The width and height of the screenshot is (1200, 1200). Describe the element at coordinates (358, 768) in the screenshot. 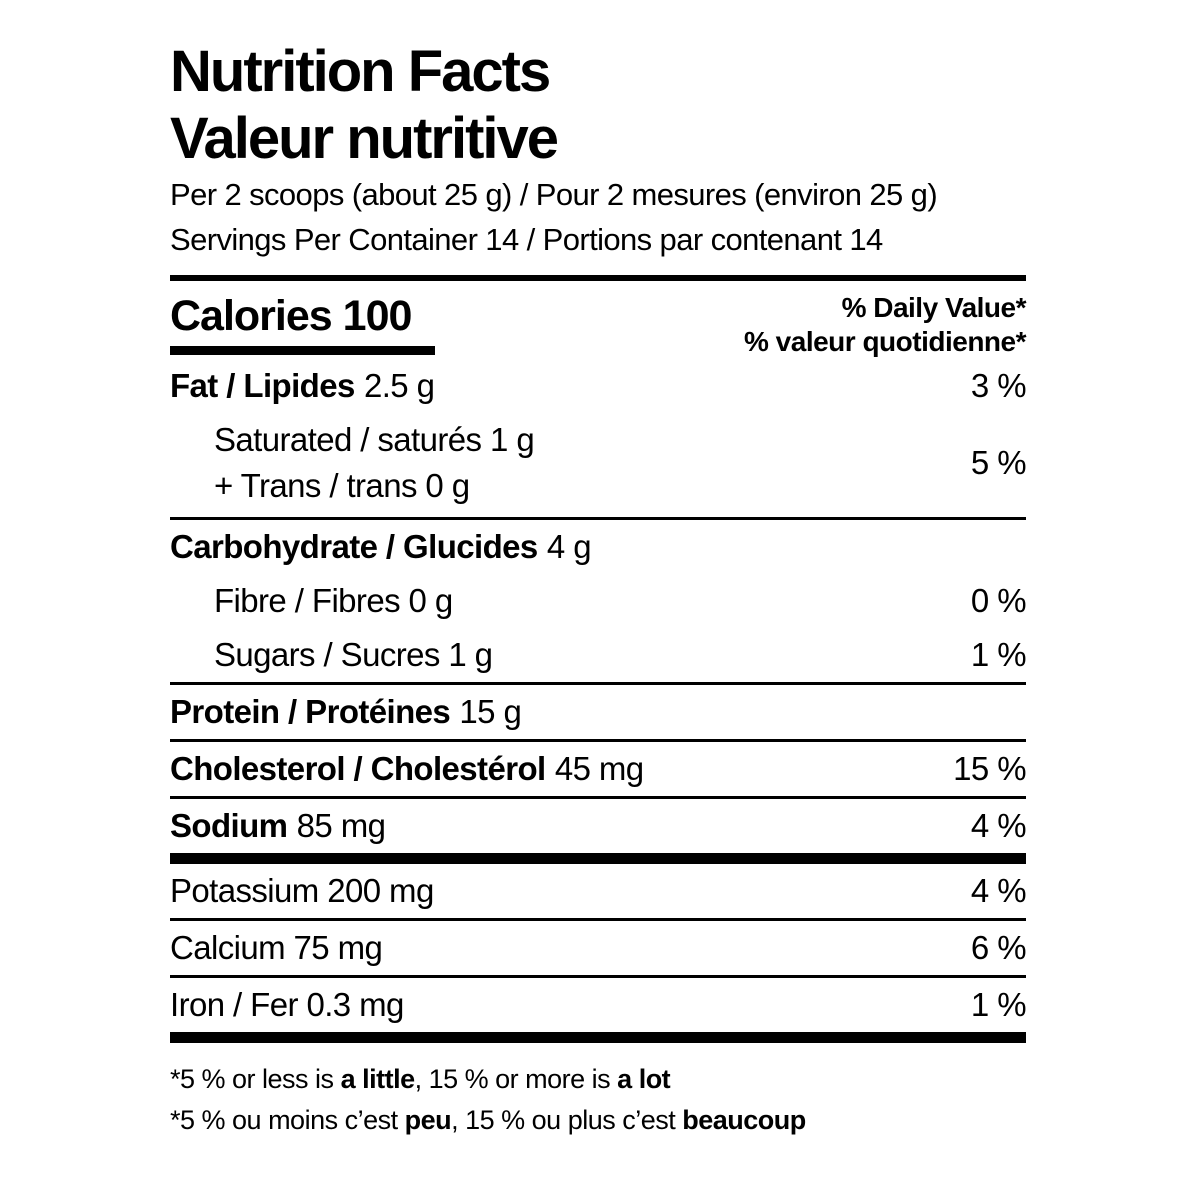

I see `nutrient-name: Cholesterol / Cholestérol` at that location.